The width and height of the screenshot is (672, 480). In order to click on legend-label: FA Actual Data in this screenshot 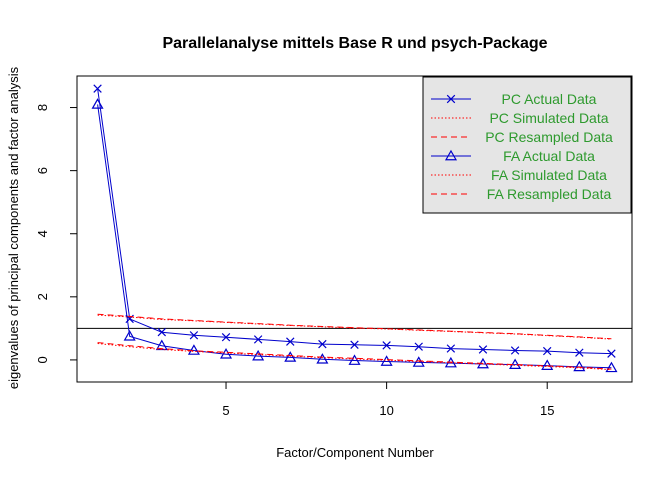, I will do `click(549, 156)`.